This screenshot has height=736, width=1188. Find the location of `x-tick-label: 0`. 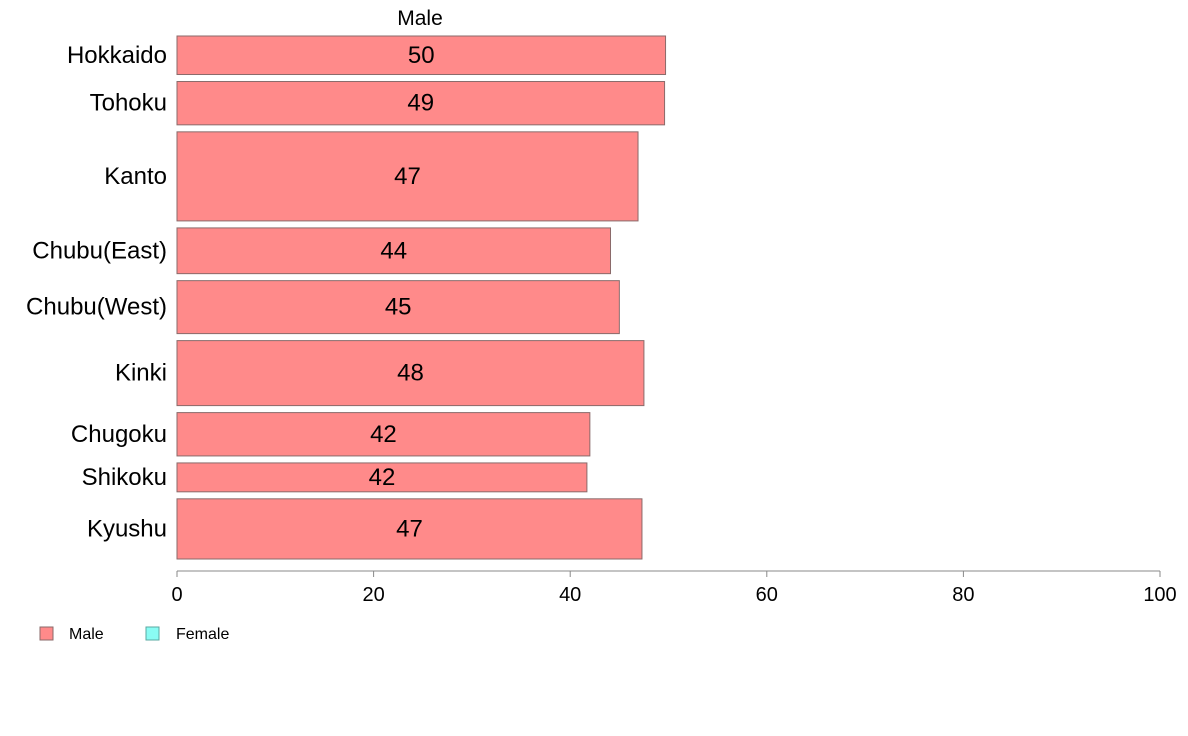

x-tick-label: 0 is located at coordinates (176, 595).